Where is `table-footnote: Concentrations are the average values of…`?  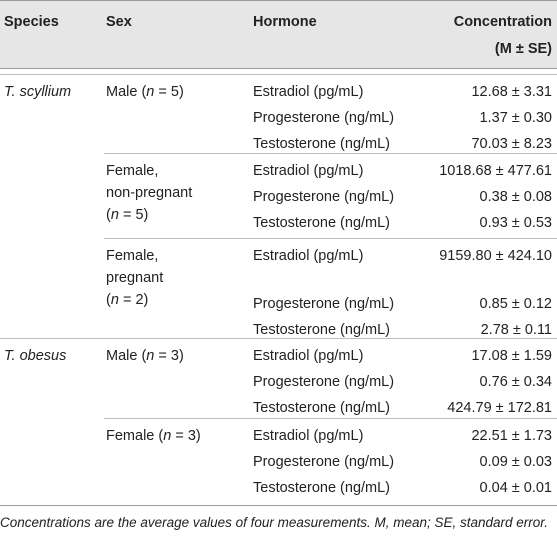 table-footnote: Concentrations are the average values of… is located at coordinates (274, 522).